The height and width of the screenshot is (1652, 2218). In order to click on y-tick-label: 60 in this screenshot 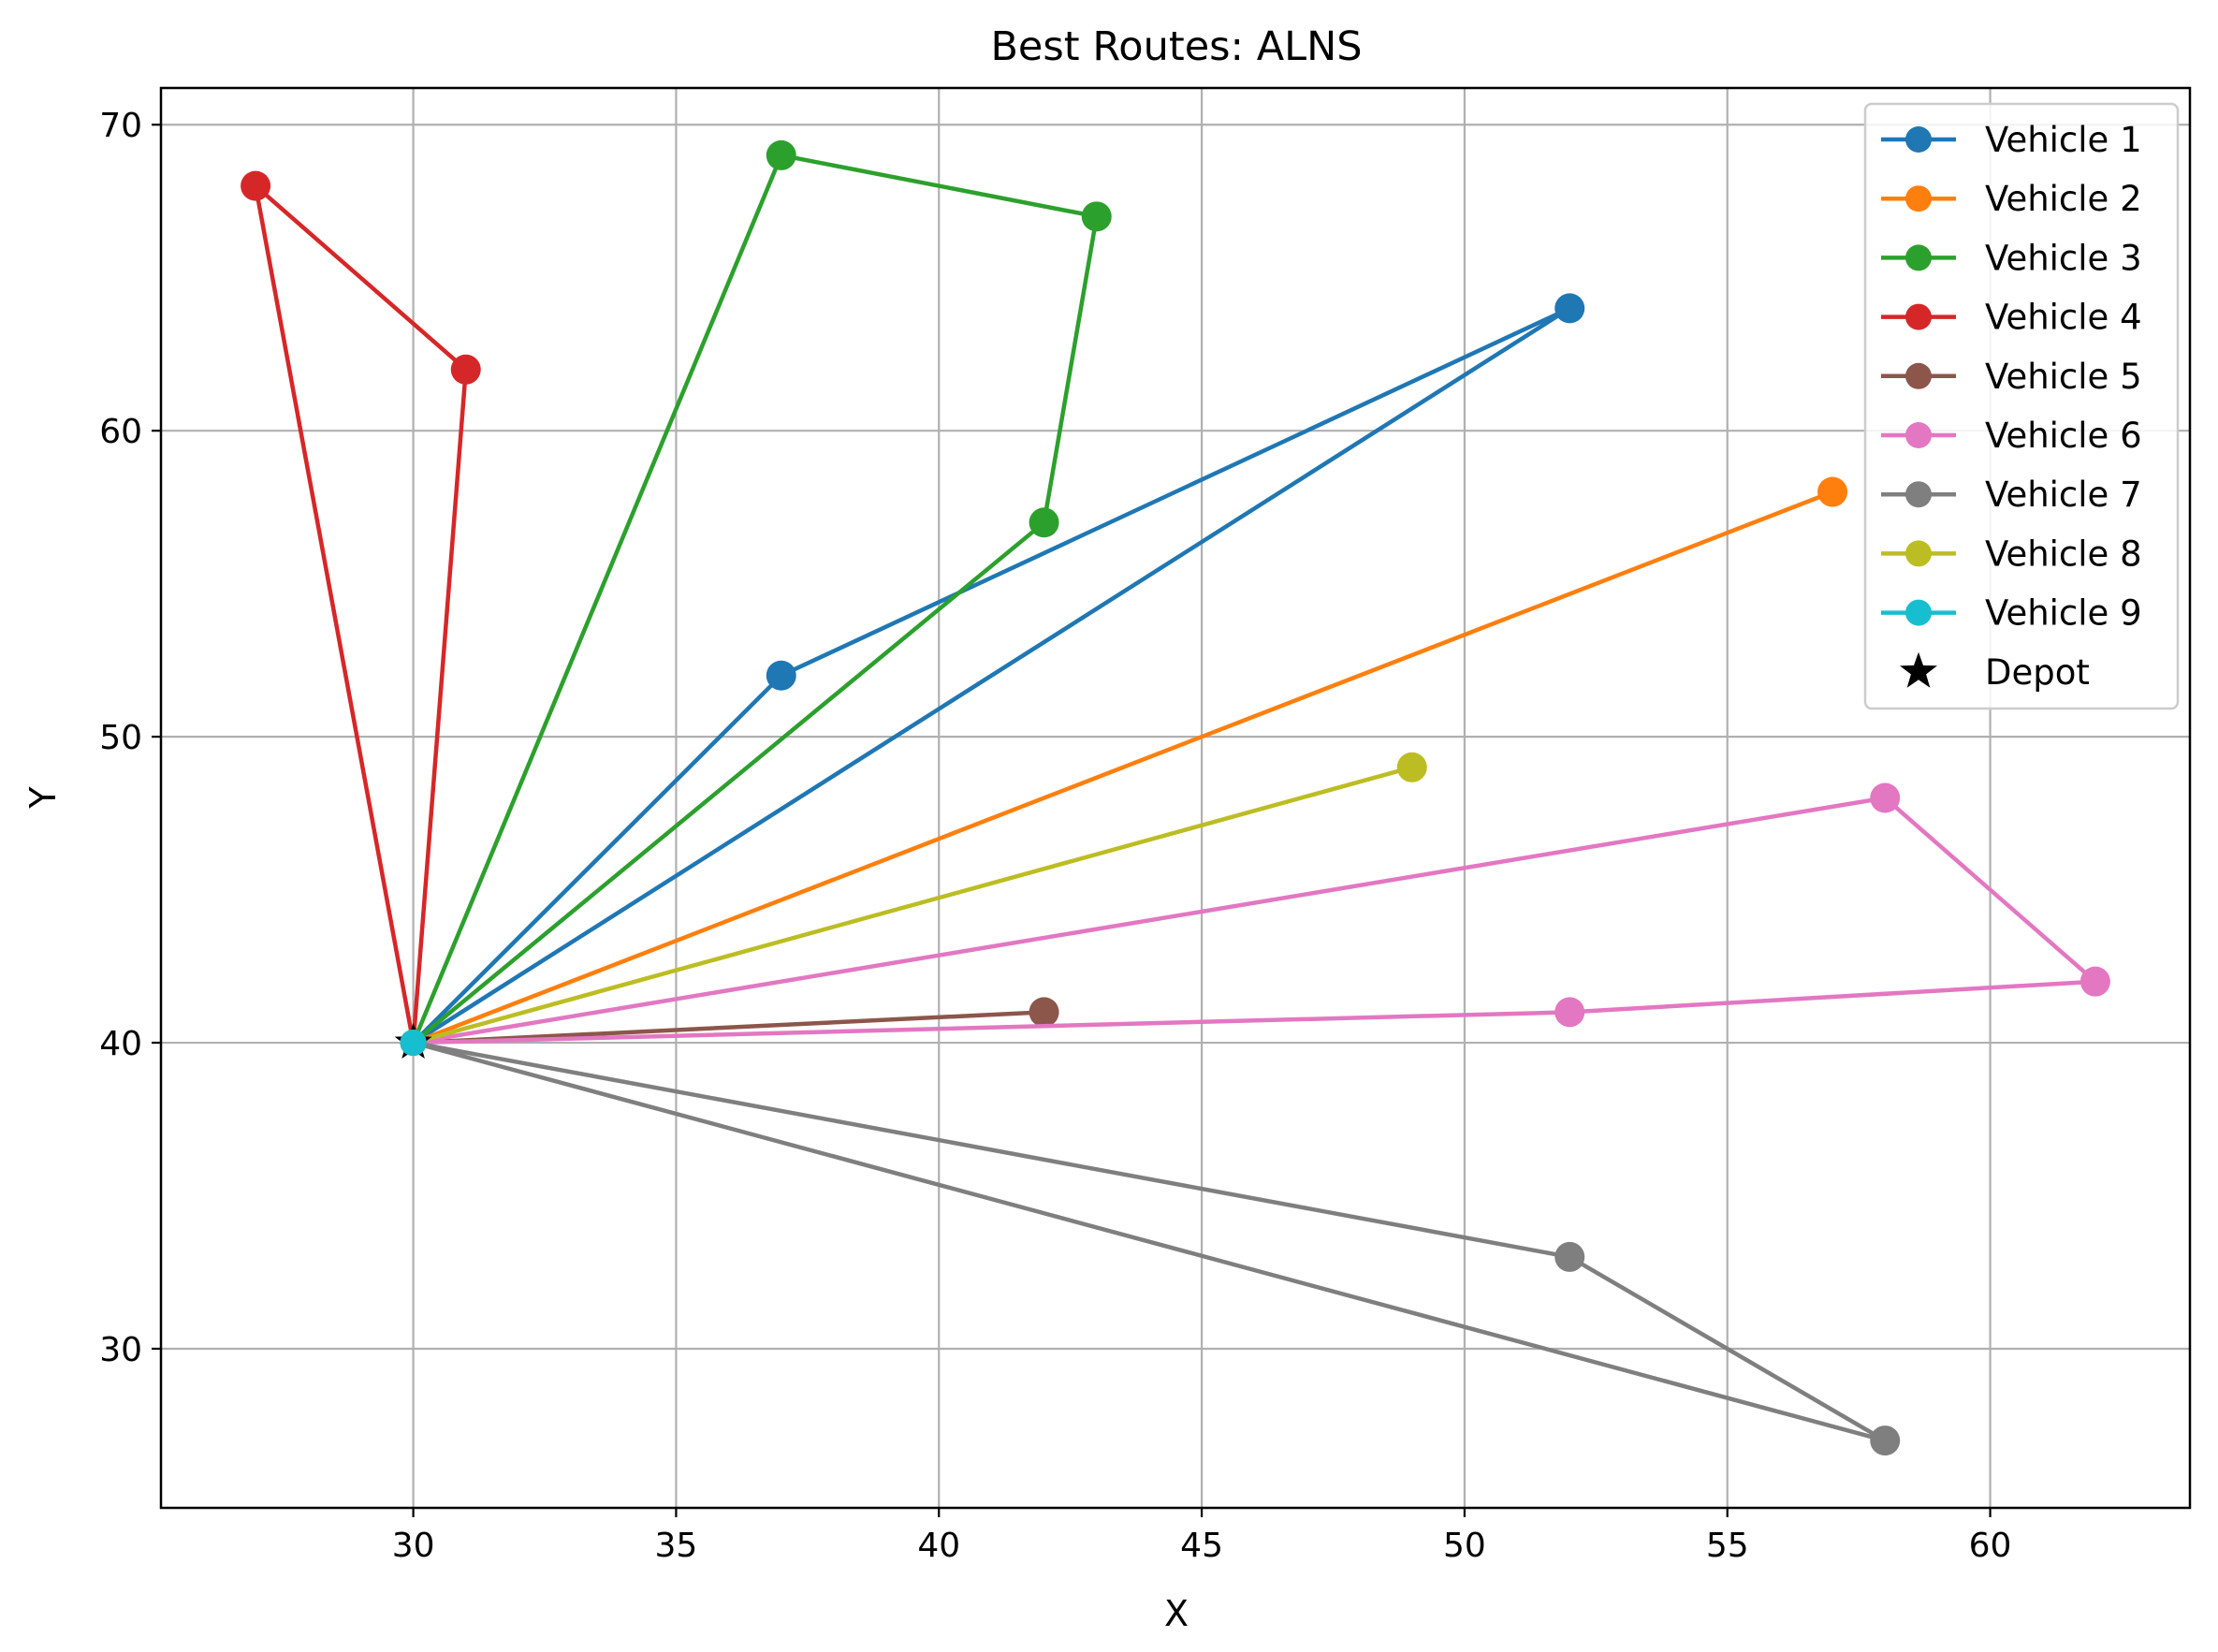, I will do `click(121, 432)`.